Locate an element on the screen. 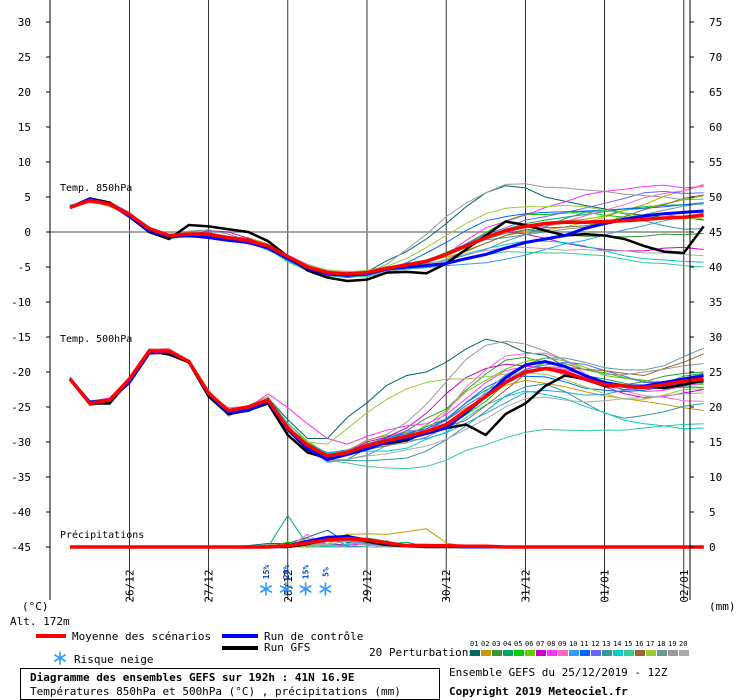 This screenshot has height=700, width=740. x-tick-label: 31/12 is located at coordinates (525, 585).